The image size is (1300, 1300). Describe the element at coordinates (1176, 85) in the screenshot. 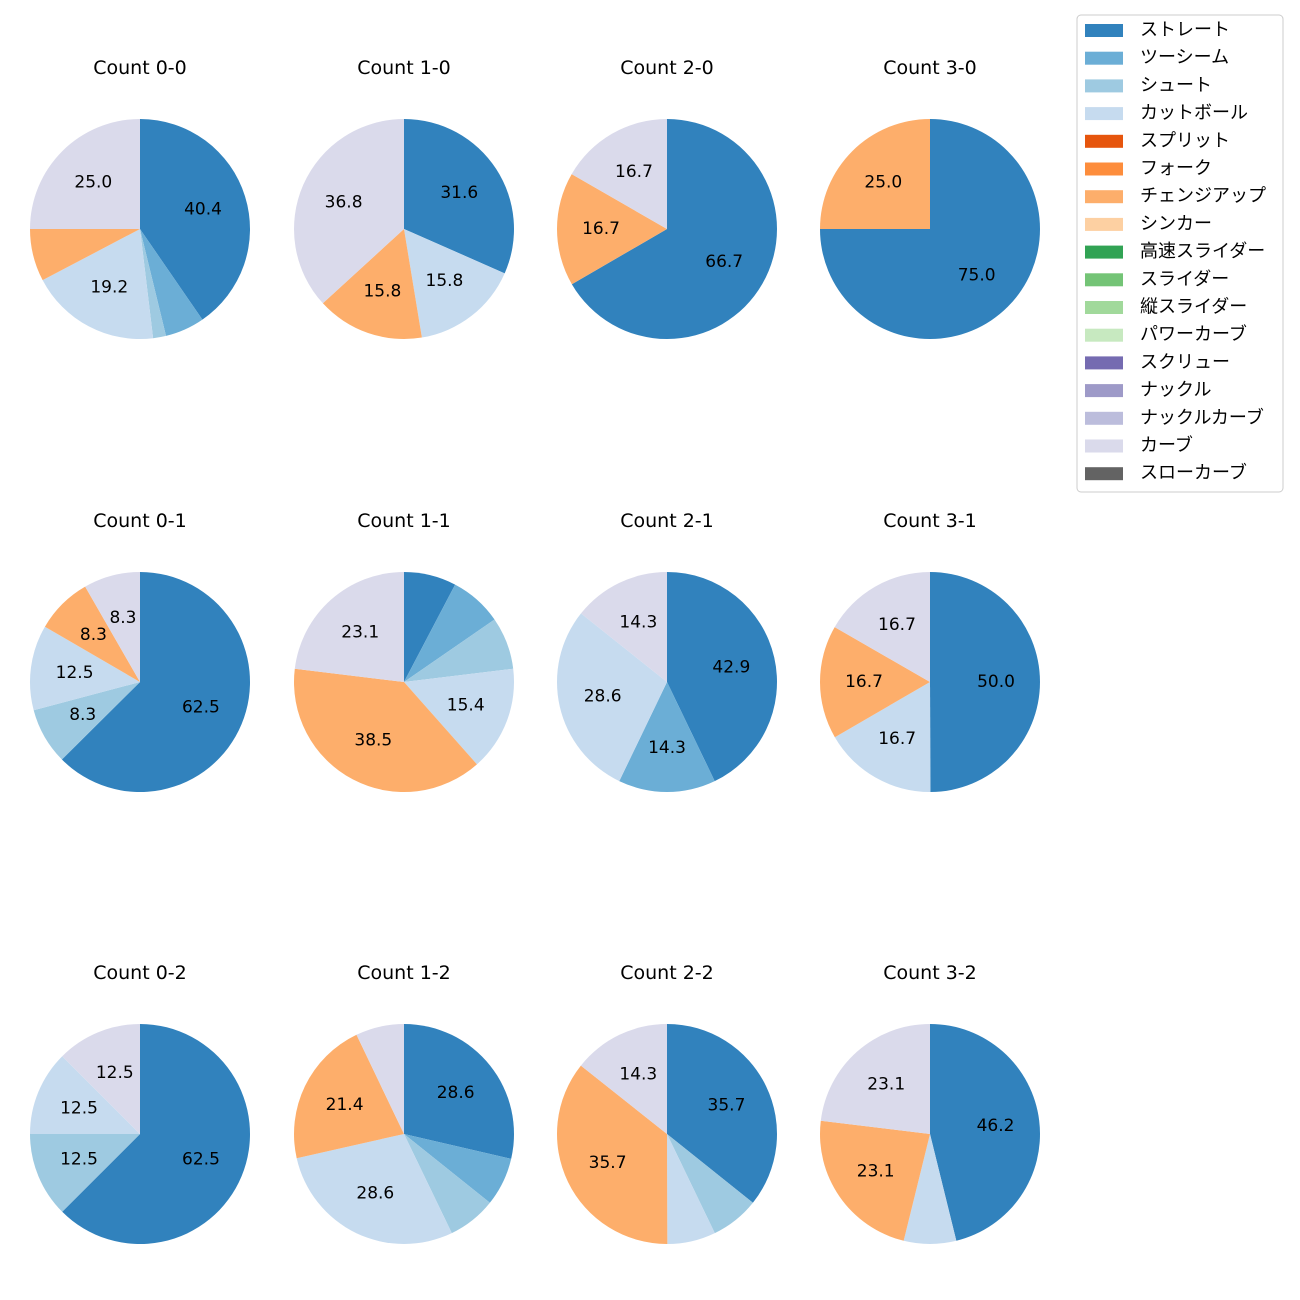

I see `legend-label: シュート` at that location.